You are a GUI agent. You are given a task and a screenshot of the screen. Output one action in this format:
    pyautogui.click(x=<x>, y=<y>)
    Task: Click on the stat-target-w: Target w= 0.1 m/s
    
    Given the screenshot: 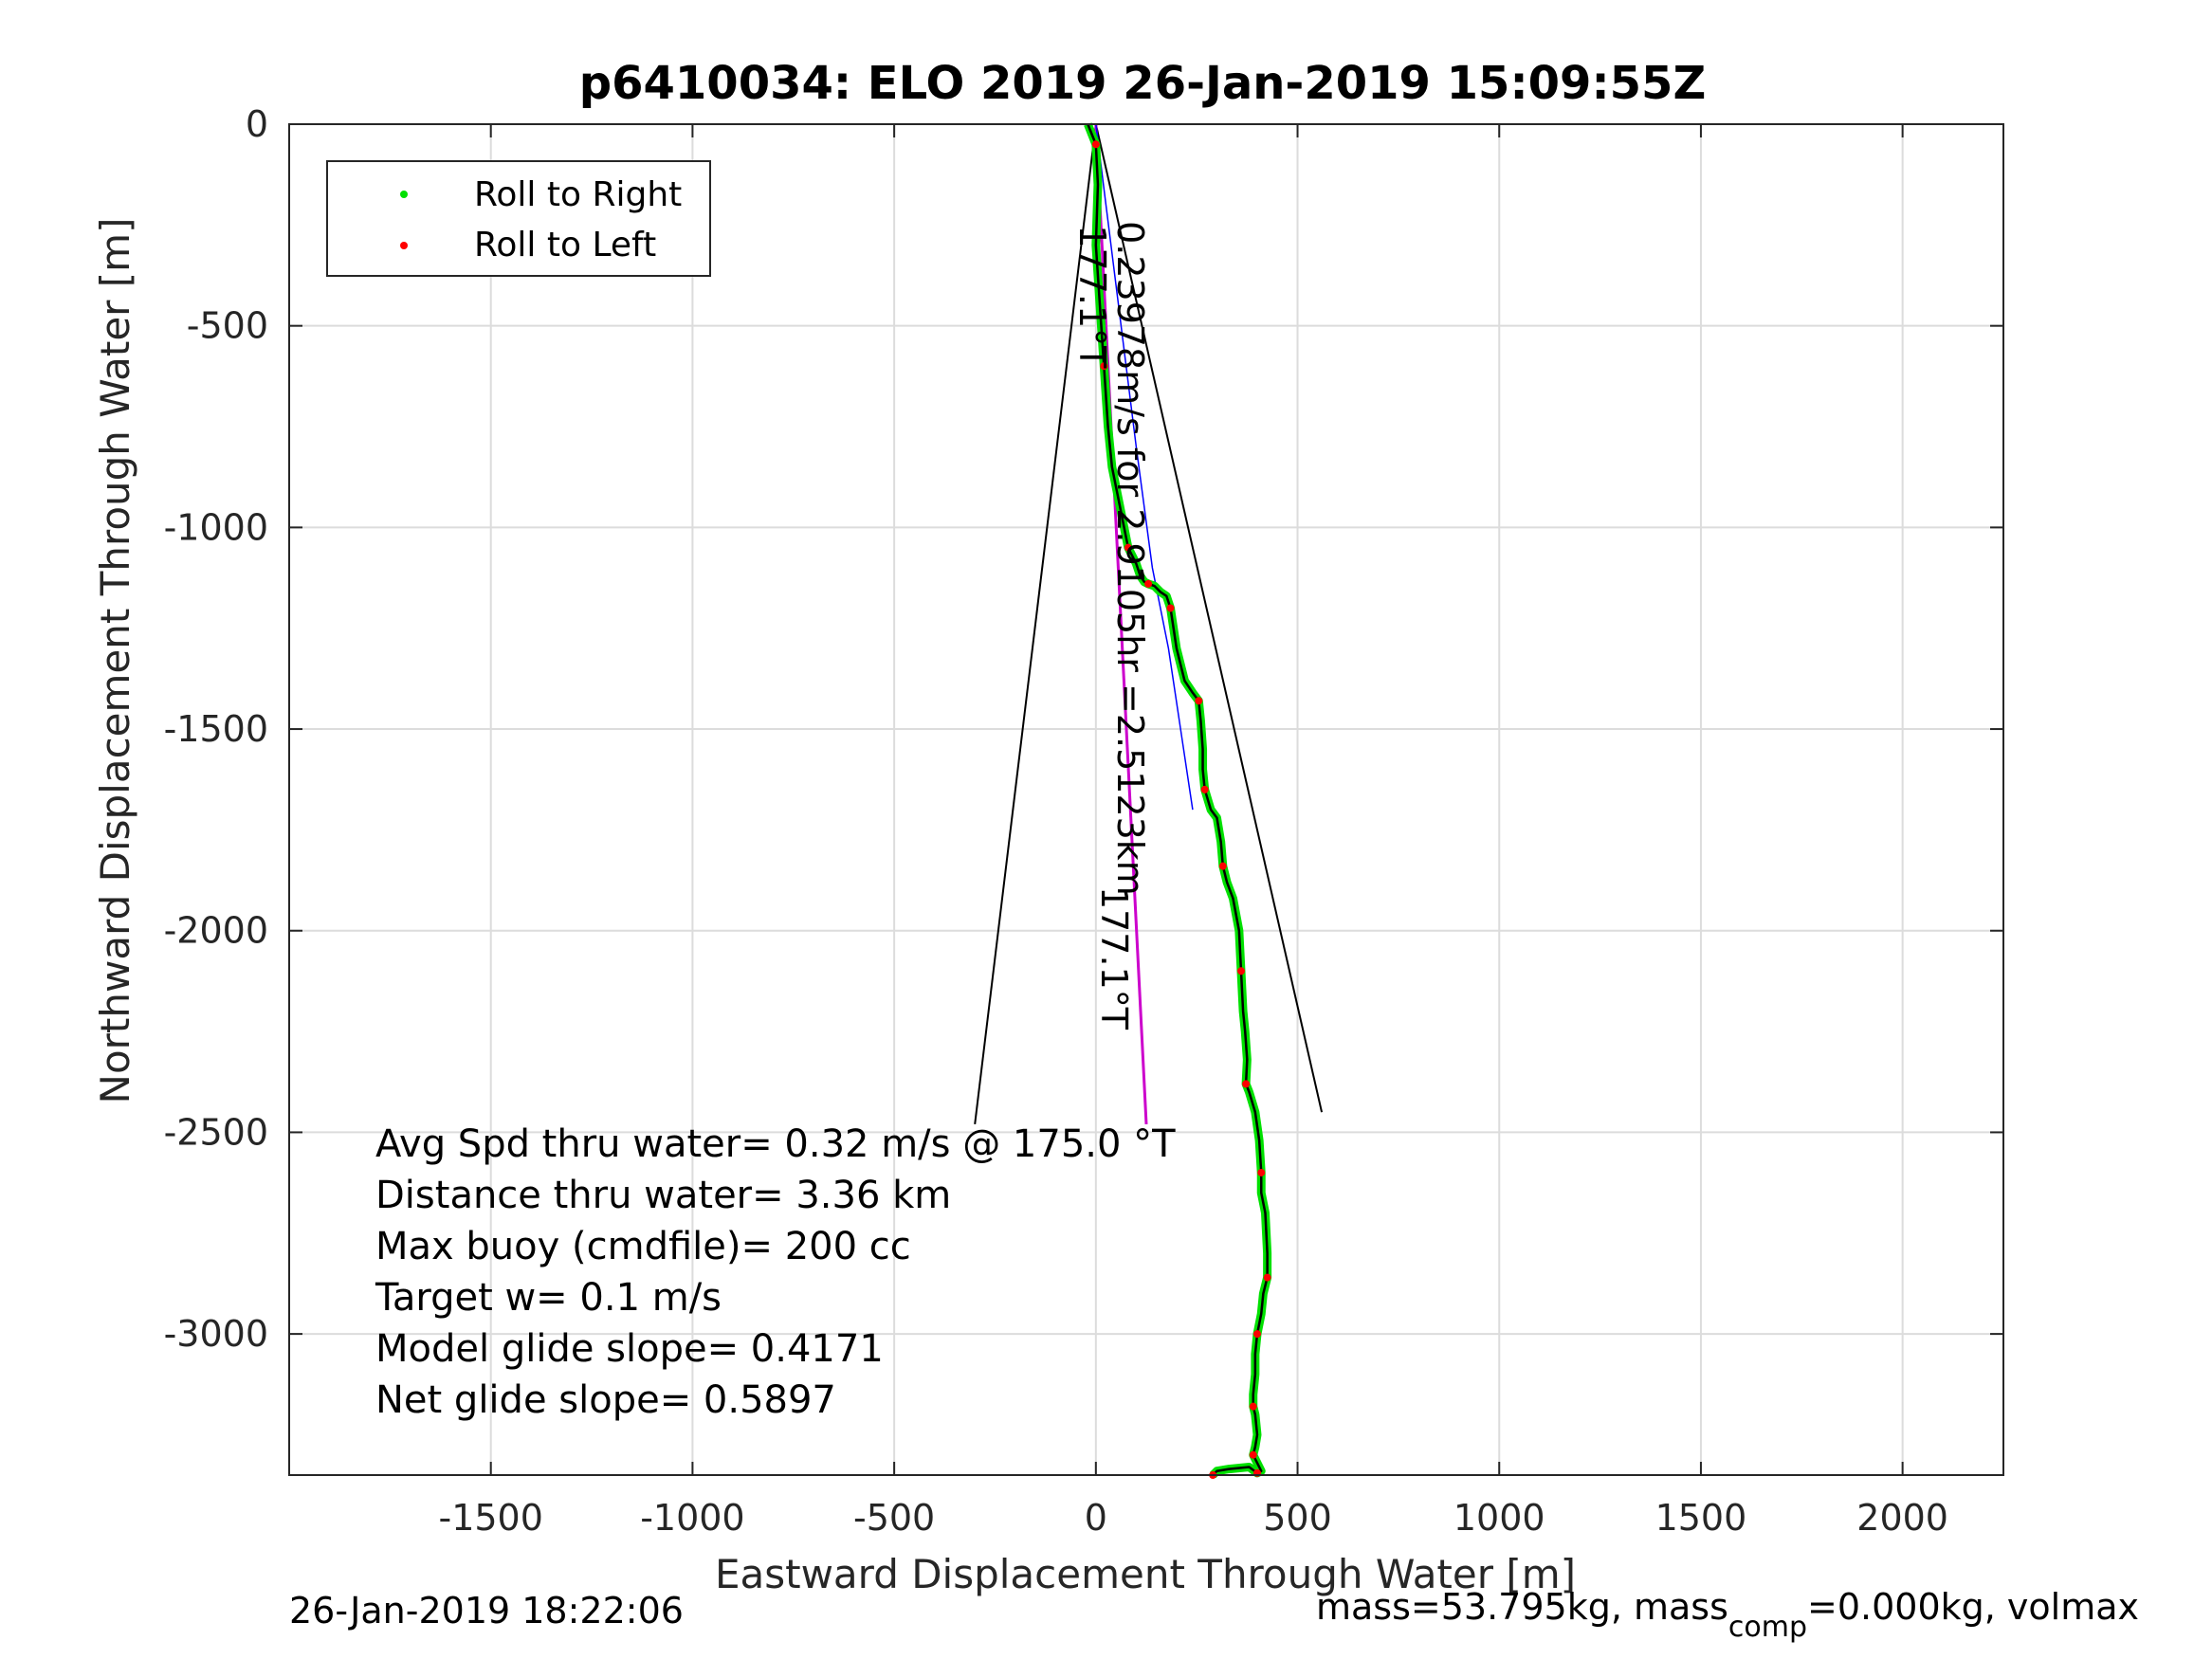 What is the action you would take?
    pyautogui.click(x=548, y=1298)
    